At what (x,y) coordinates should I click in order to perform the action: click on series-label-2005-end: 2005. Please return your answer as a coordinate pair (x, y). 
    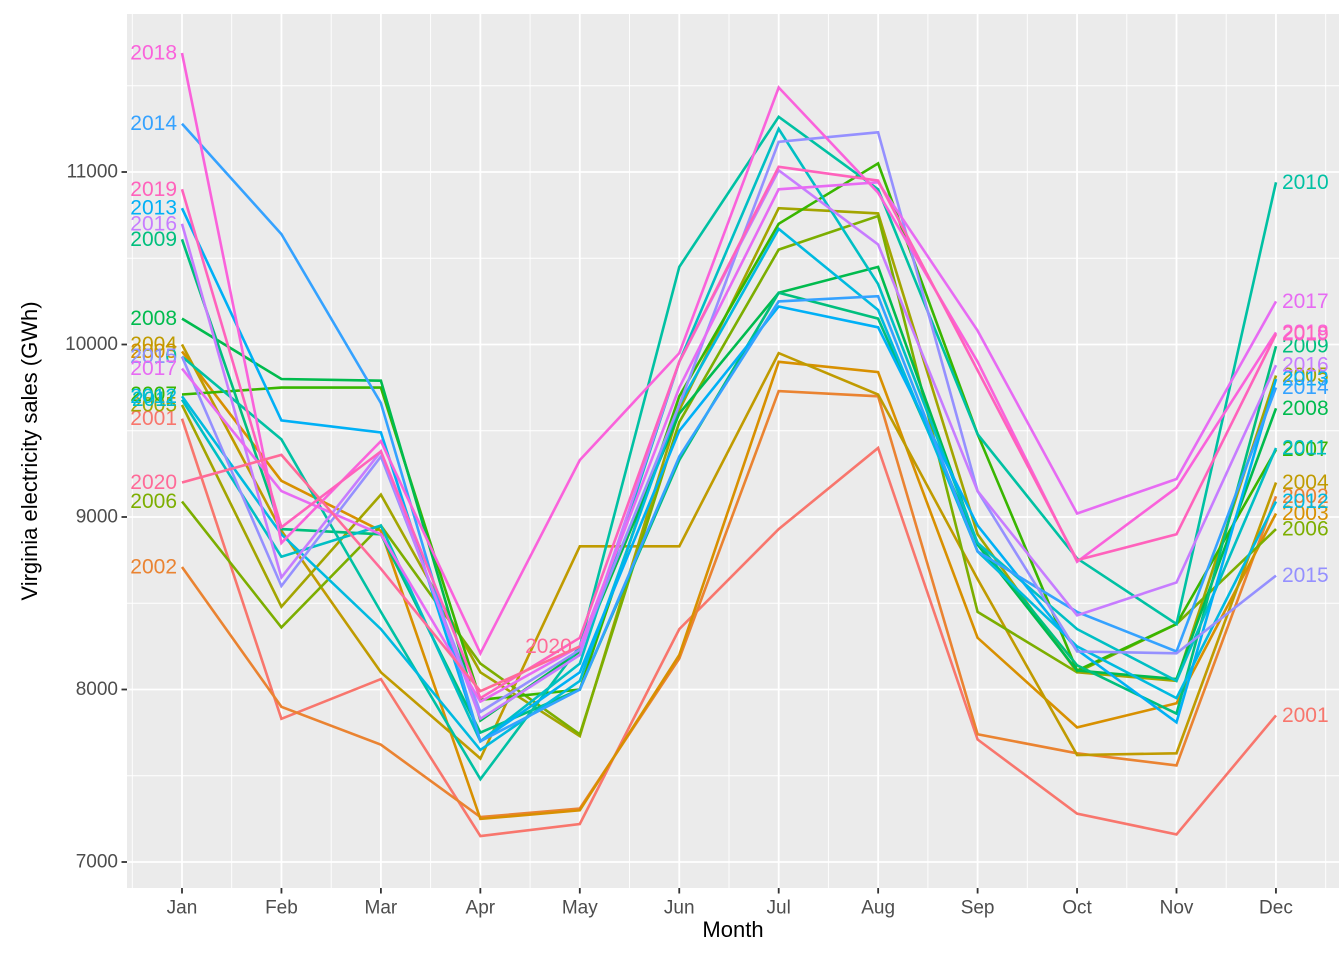
    Looking at the image, I should click on (1305, 375).